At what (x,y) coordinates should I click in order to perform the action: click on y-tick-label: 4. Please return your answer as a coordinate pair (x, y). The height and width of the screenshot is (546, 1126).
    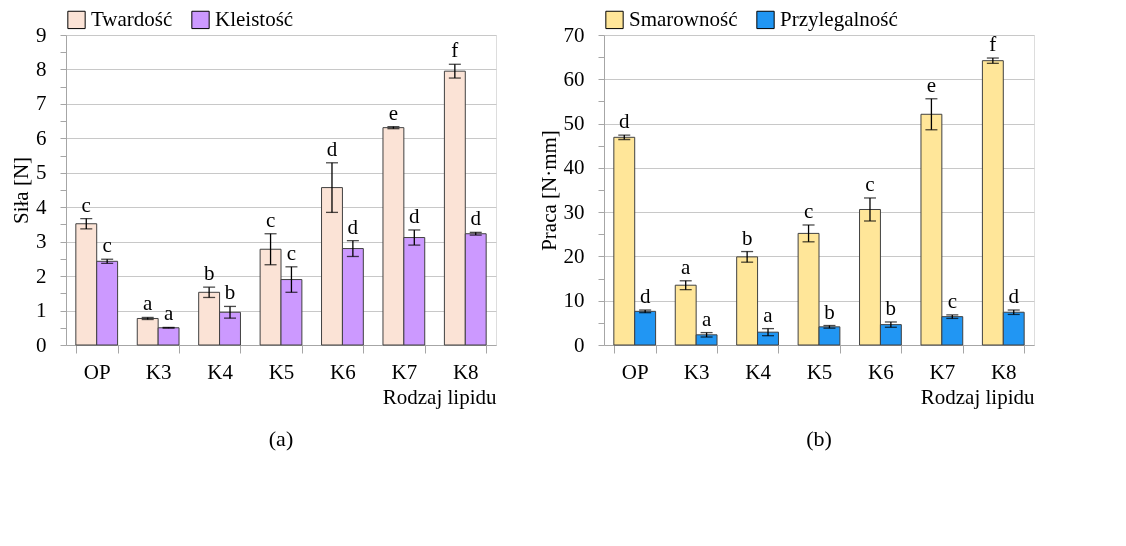
    Looking at the image, I should click on (41, 206).